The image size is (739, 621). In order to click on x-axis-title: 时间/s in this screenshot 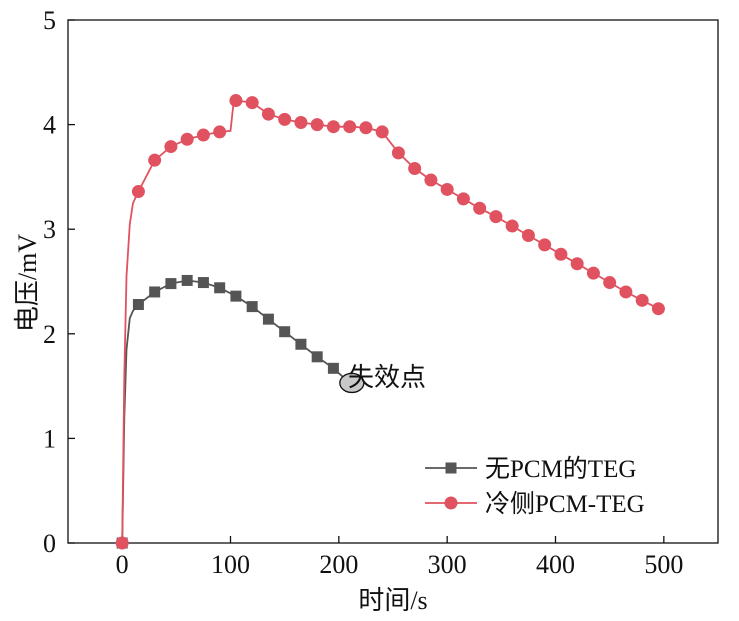, I will do `click(392, 600)`.